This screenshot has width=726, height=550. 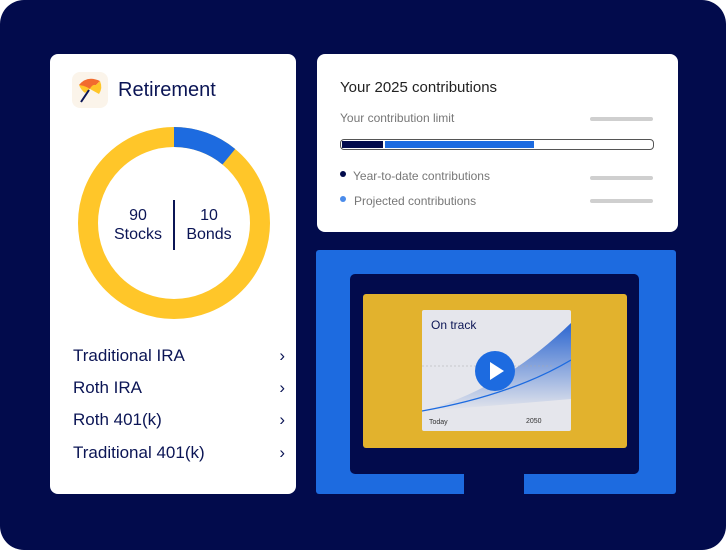 What do you see at coordinates (107, 387) in the screenshot?
I see `account-label: Roth IRA` at bounding box center [107, 387].